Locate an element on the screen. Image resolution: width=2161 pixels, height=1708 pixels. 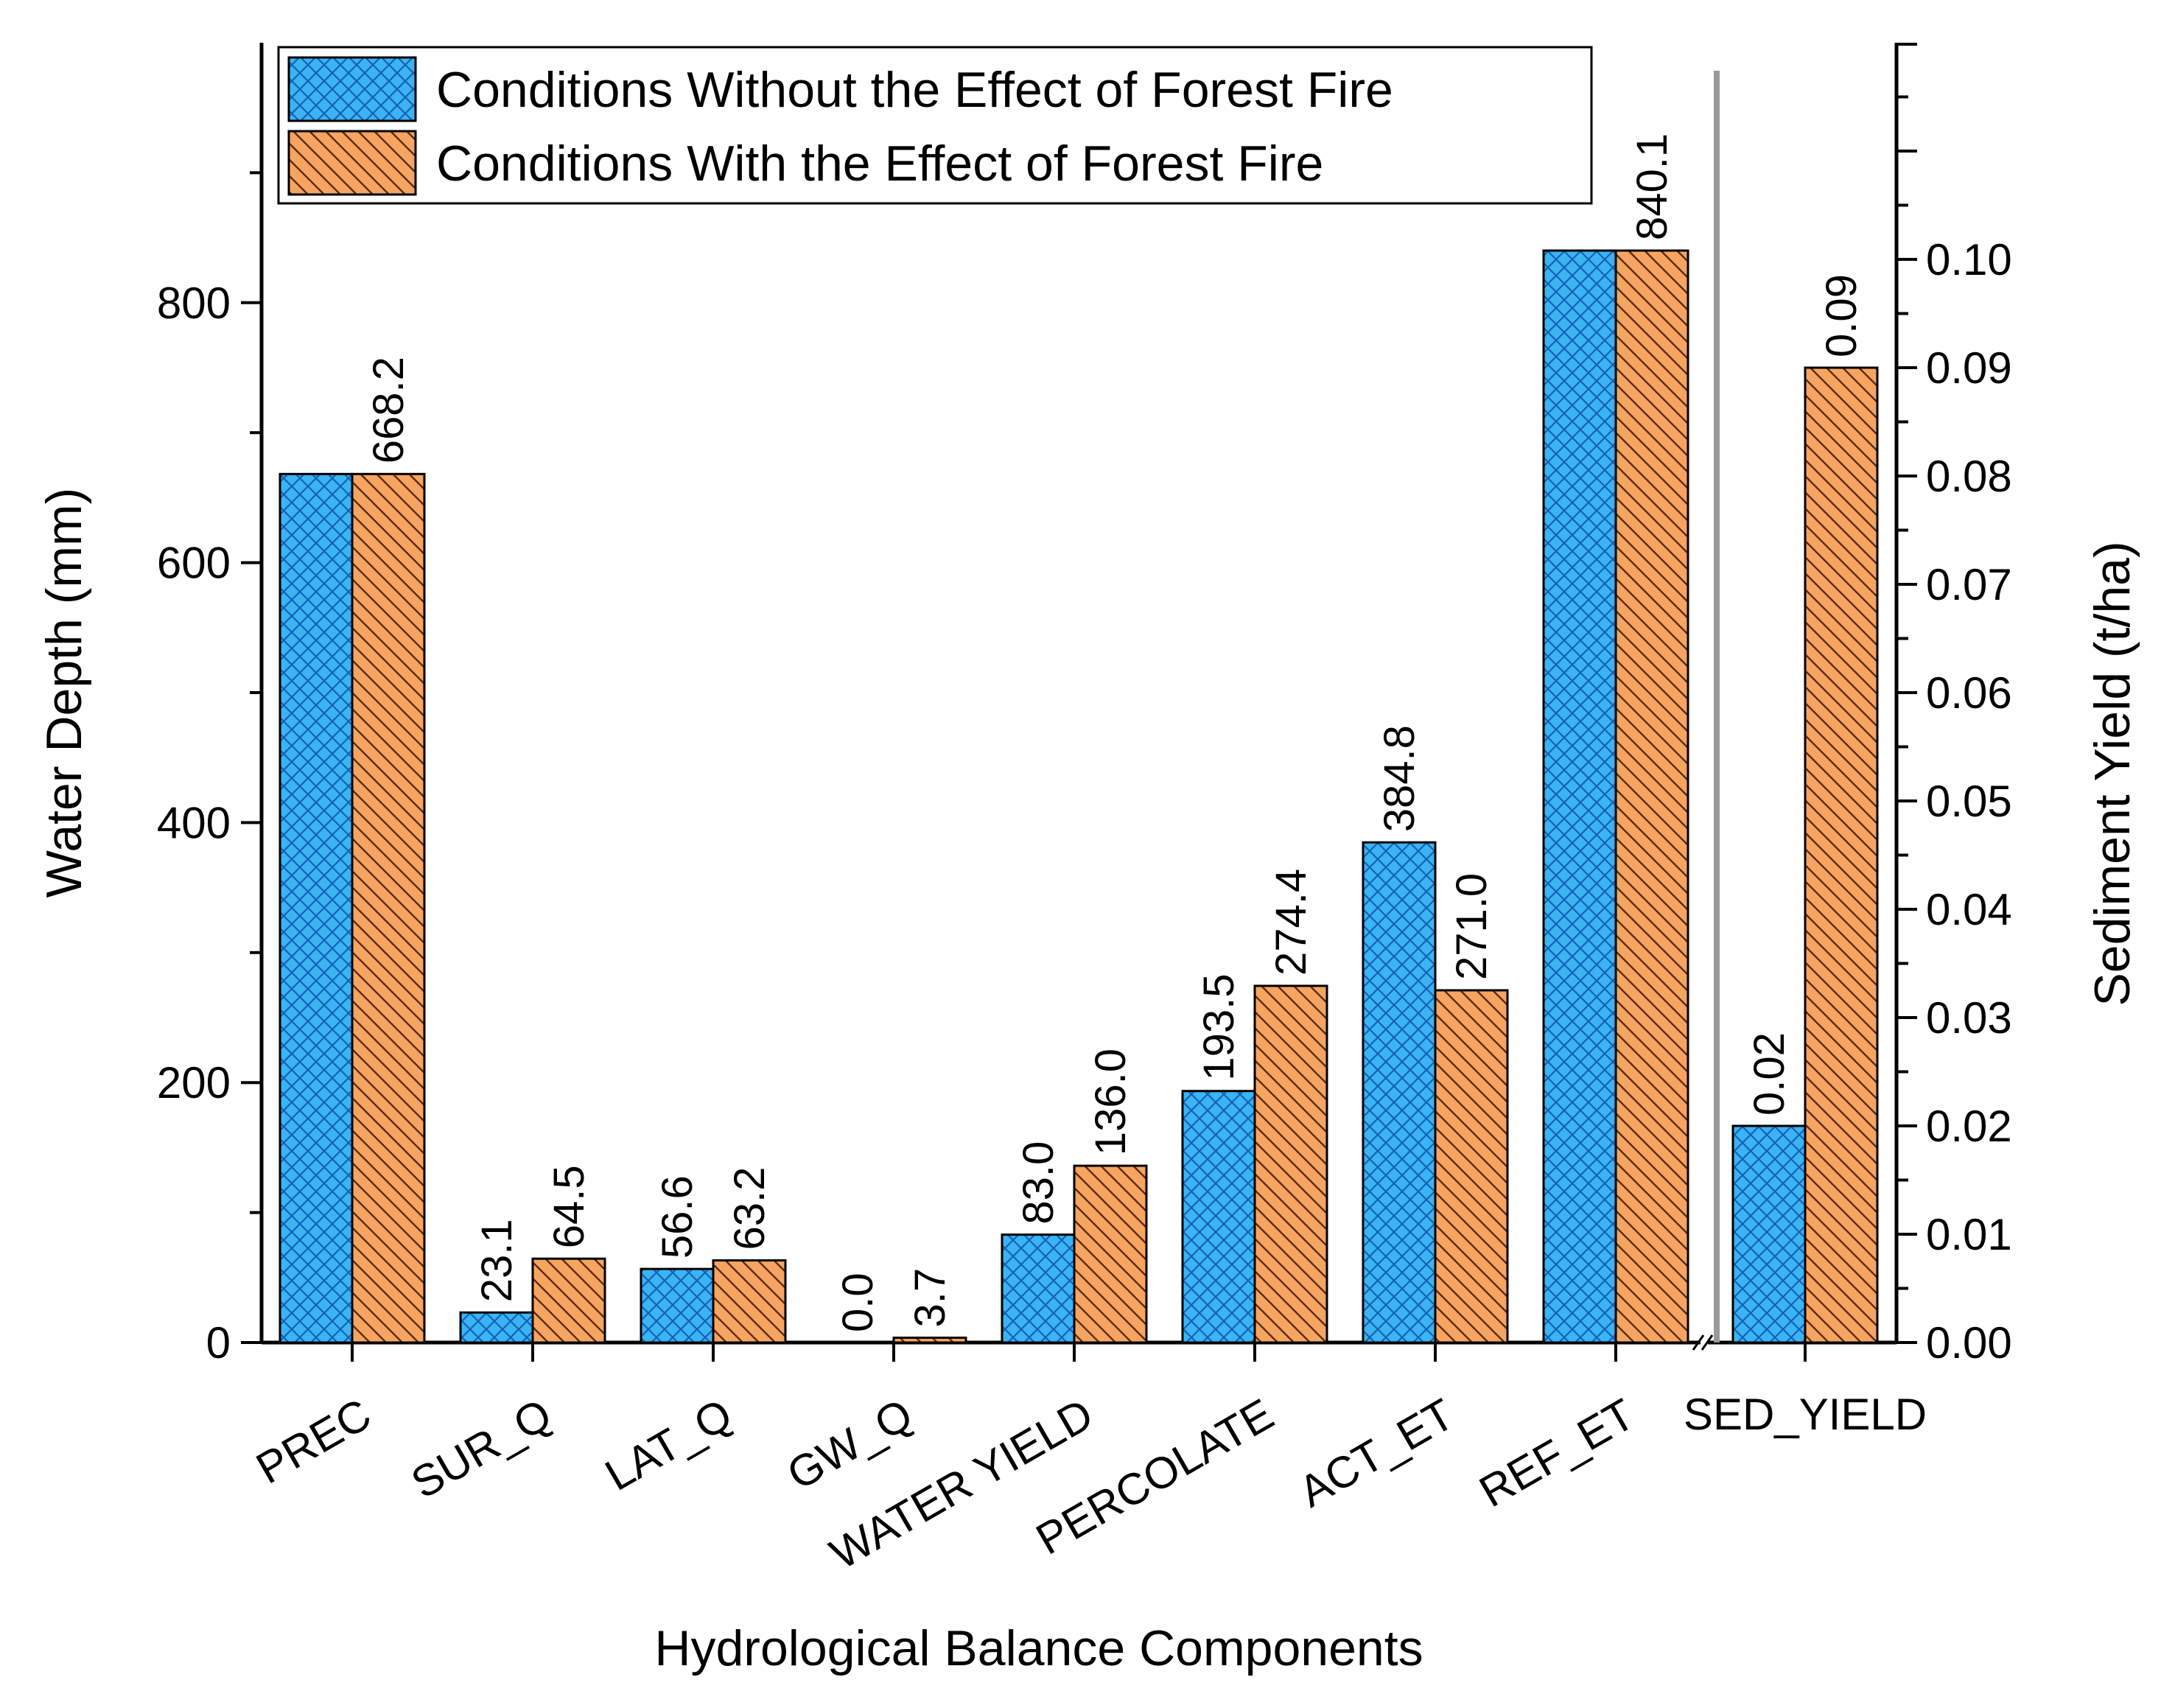
data-label: 136.0 is located at coordinates (1111, 1102).